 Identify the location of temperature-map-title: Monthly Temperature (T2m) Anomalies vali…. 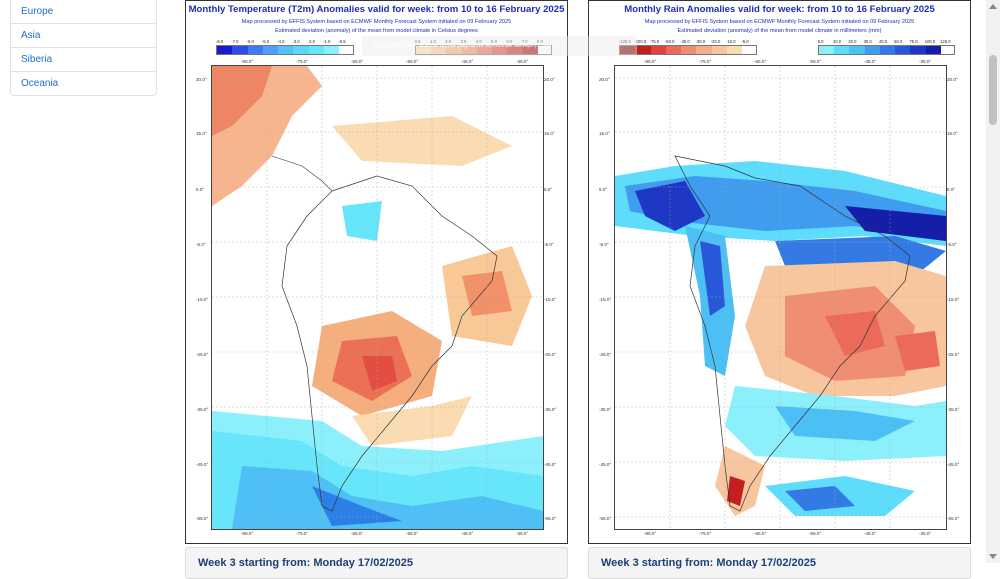
(376, 9).